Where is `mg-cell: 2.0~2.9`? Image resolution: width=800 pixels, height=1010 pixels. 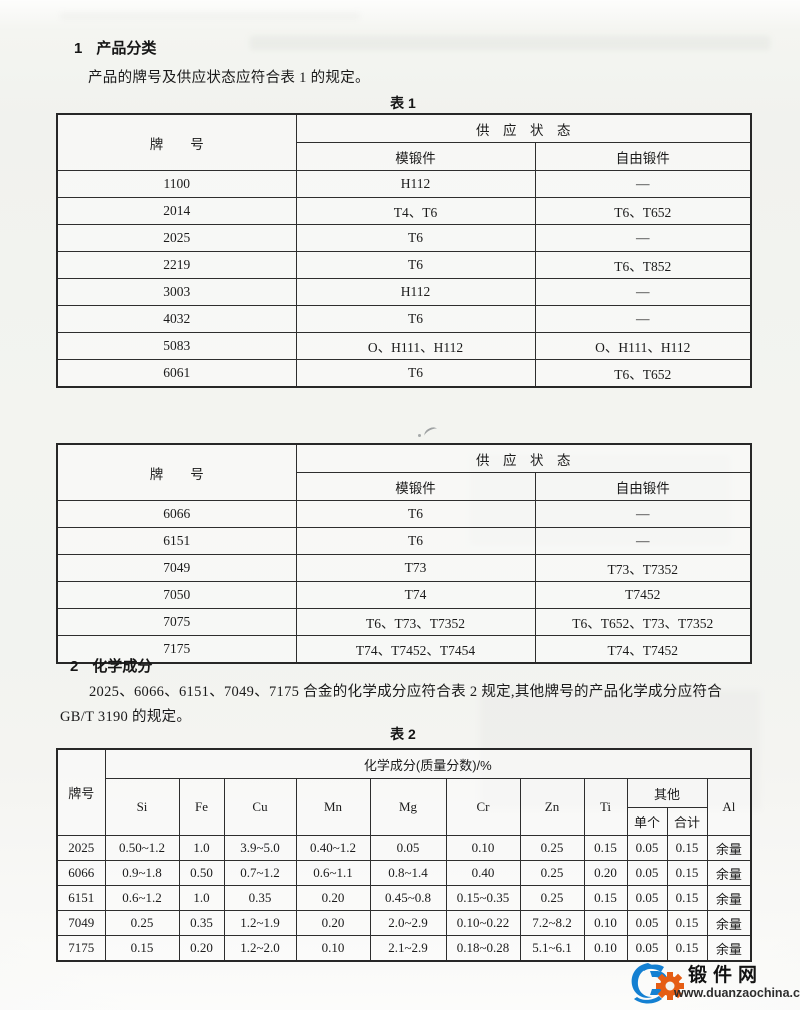
mg-cell: 2.0~2.9 is located at coordinates (408, 923).